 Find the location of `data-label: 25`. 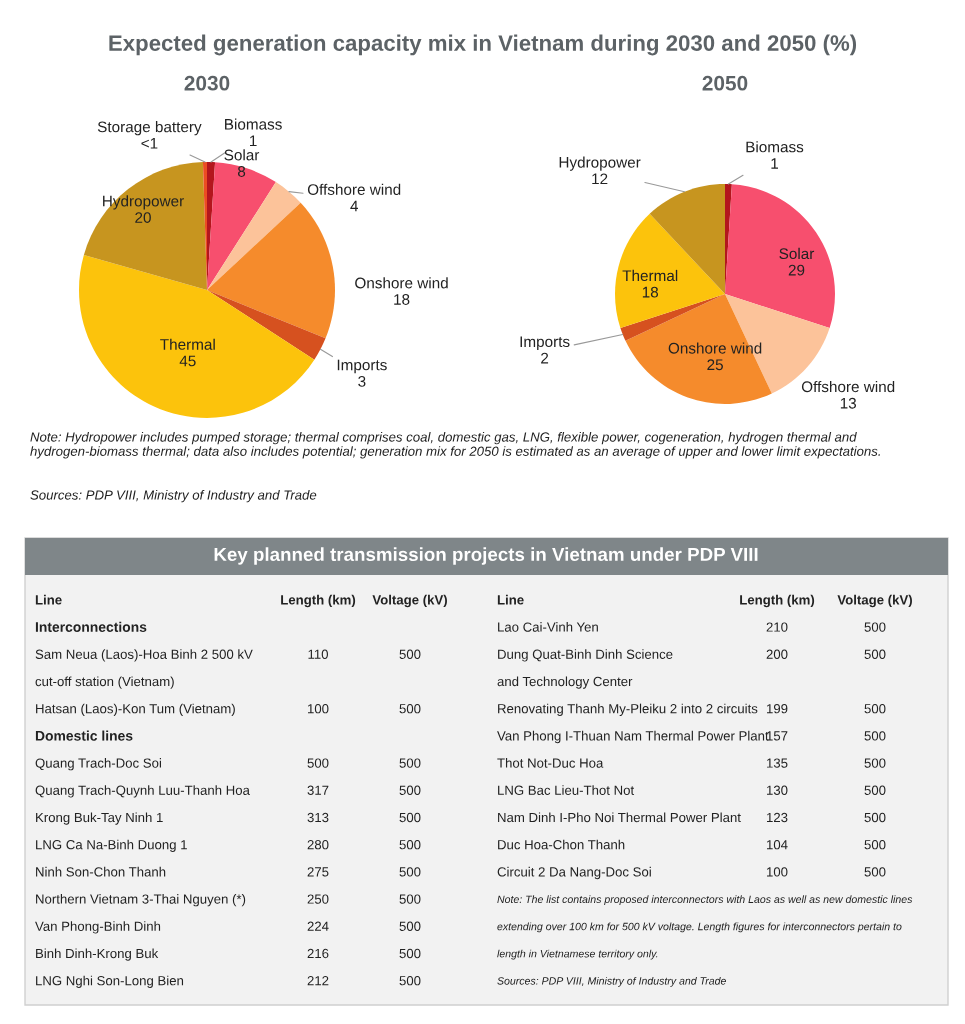

data-label: 25 is located at coordinates (715, 365).